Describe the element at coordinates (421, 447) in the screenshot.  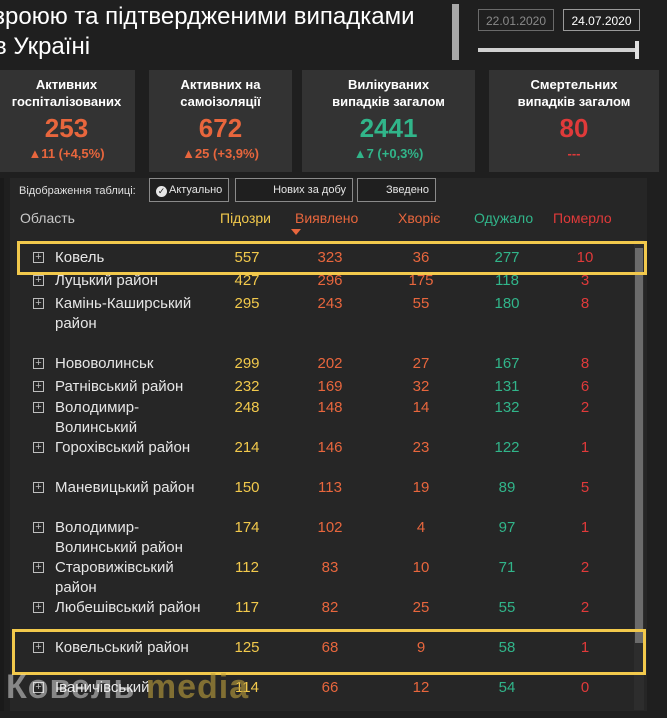
I see `cell-sick: 23` at that location.